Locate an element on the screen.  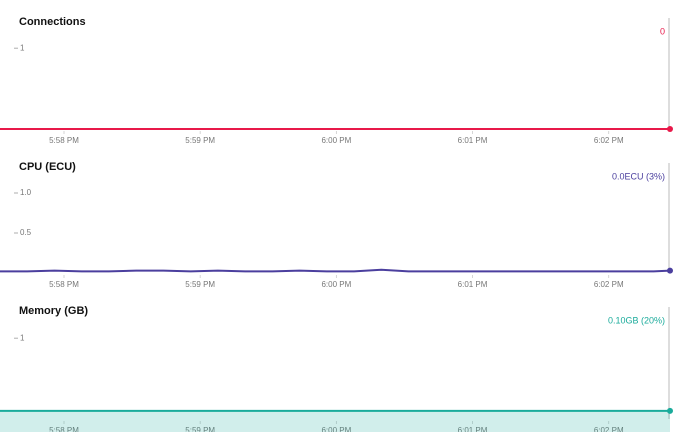
y-tick-label: 0.5 is located at coordinates (26, 232).